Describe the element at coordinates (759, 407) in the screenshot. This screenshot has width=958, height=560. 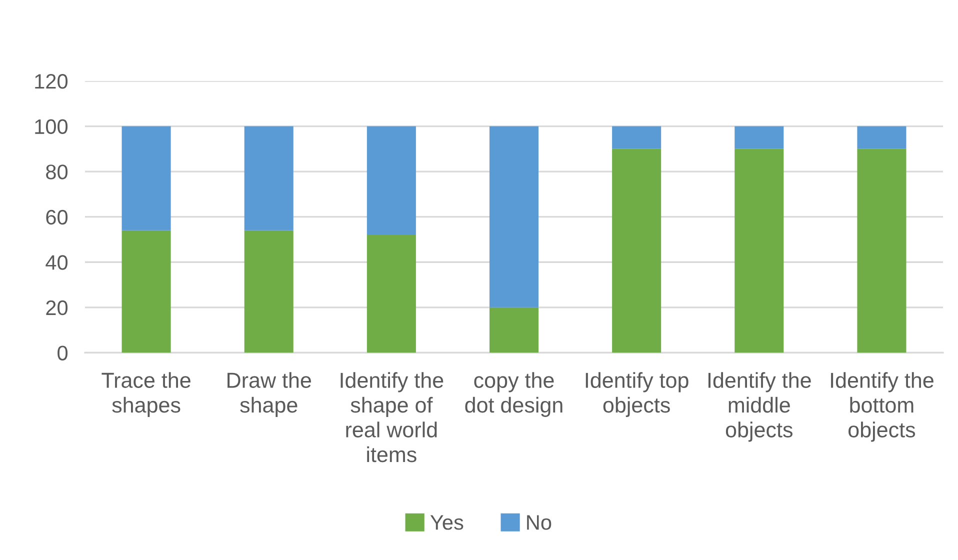
I see `x-tick-label: Identify the middle objects` at that location.